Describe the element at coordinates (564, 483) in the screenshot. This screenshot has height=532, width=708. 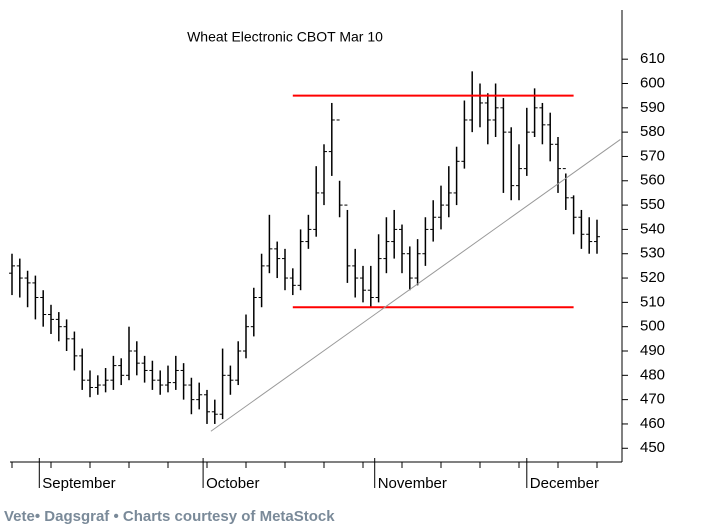
I see `month-label: December` at that location.